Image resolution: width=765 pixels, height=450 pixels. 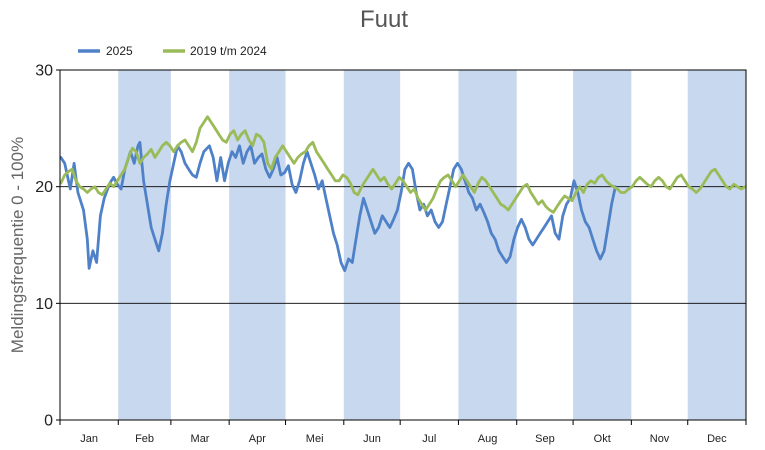 I want to click on y-ticks: 0 10 20 30, so click(x=47, y=246).